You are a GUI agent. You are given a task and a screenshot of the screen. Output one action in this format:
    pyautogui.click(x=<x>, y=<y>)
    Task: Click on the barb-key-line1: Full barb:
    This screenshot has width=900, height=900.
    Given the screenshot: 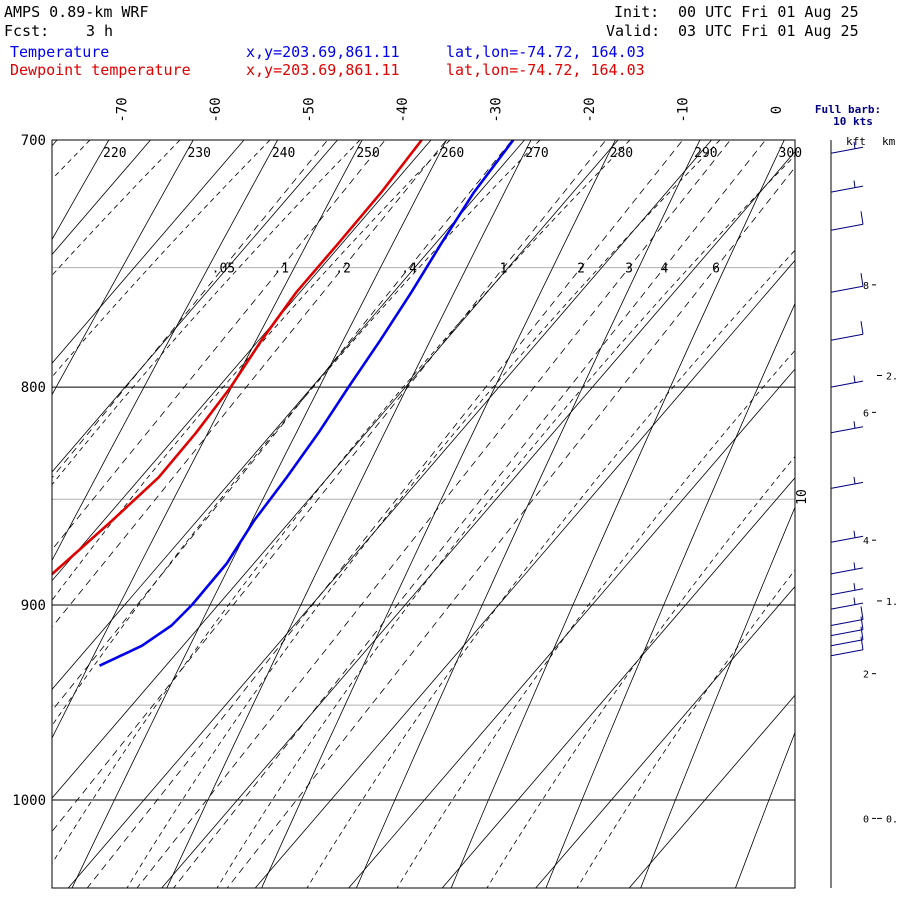 What is the action you would take?
    pyautogui.click(x=848, y=109)
    